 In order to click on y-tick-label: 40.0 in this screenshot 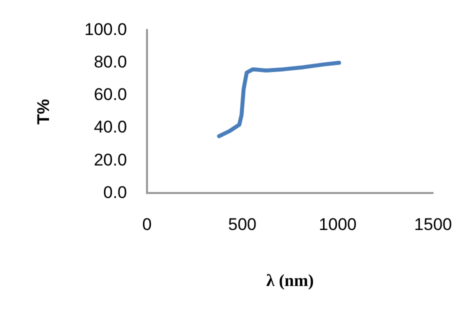, I will do `click(110, 127)`.